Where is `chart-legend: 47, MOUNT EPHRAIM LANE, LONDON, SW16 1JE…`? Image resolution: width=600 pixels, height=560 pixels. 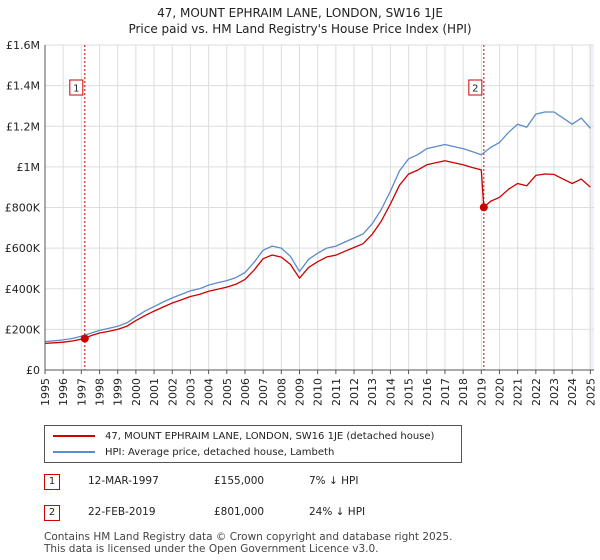
chart-legend: 47, MOUNT EPHRAIM LANE, LONDON, SW16 1JE… is located at coordinates (253, 444).